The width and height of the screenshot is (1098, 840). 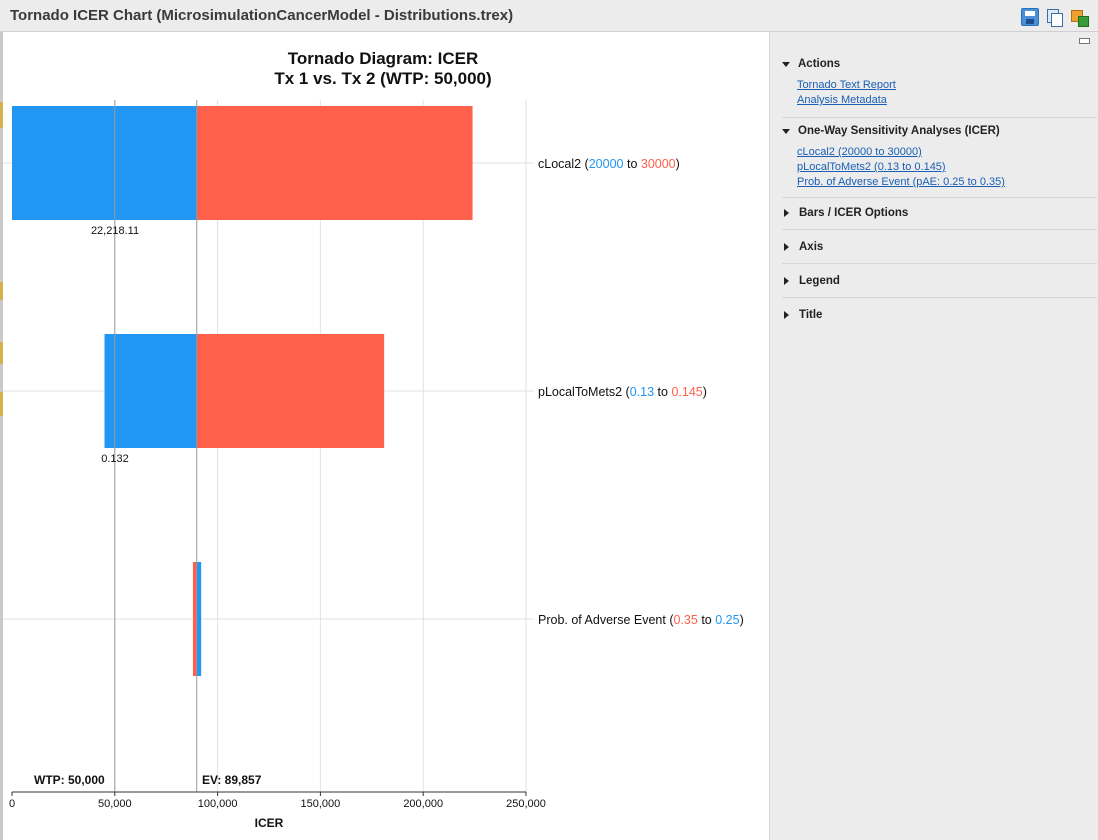 I want to click on parameter-label: cLocal2 (20000 to 30000), so click(x=609, y=164).